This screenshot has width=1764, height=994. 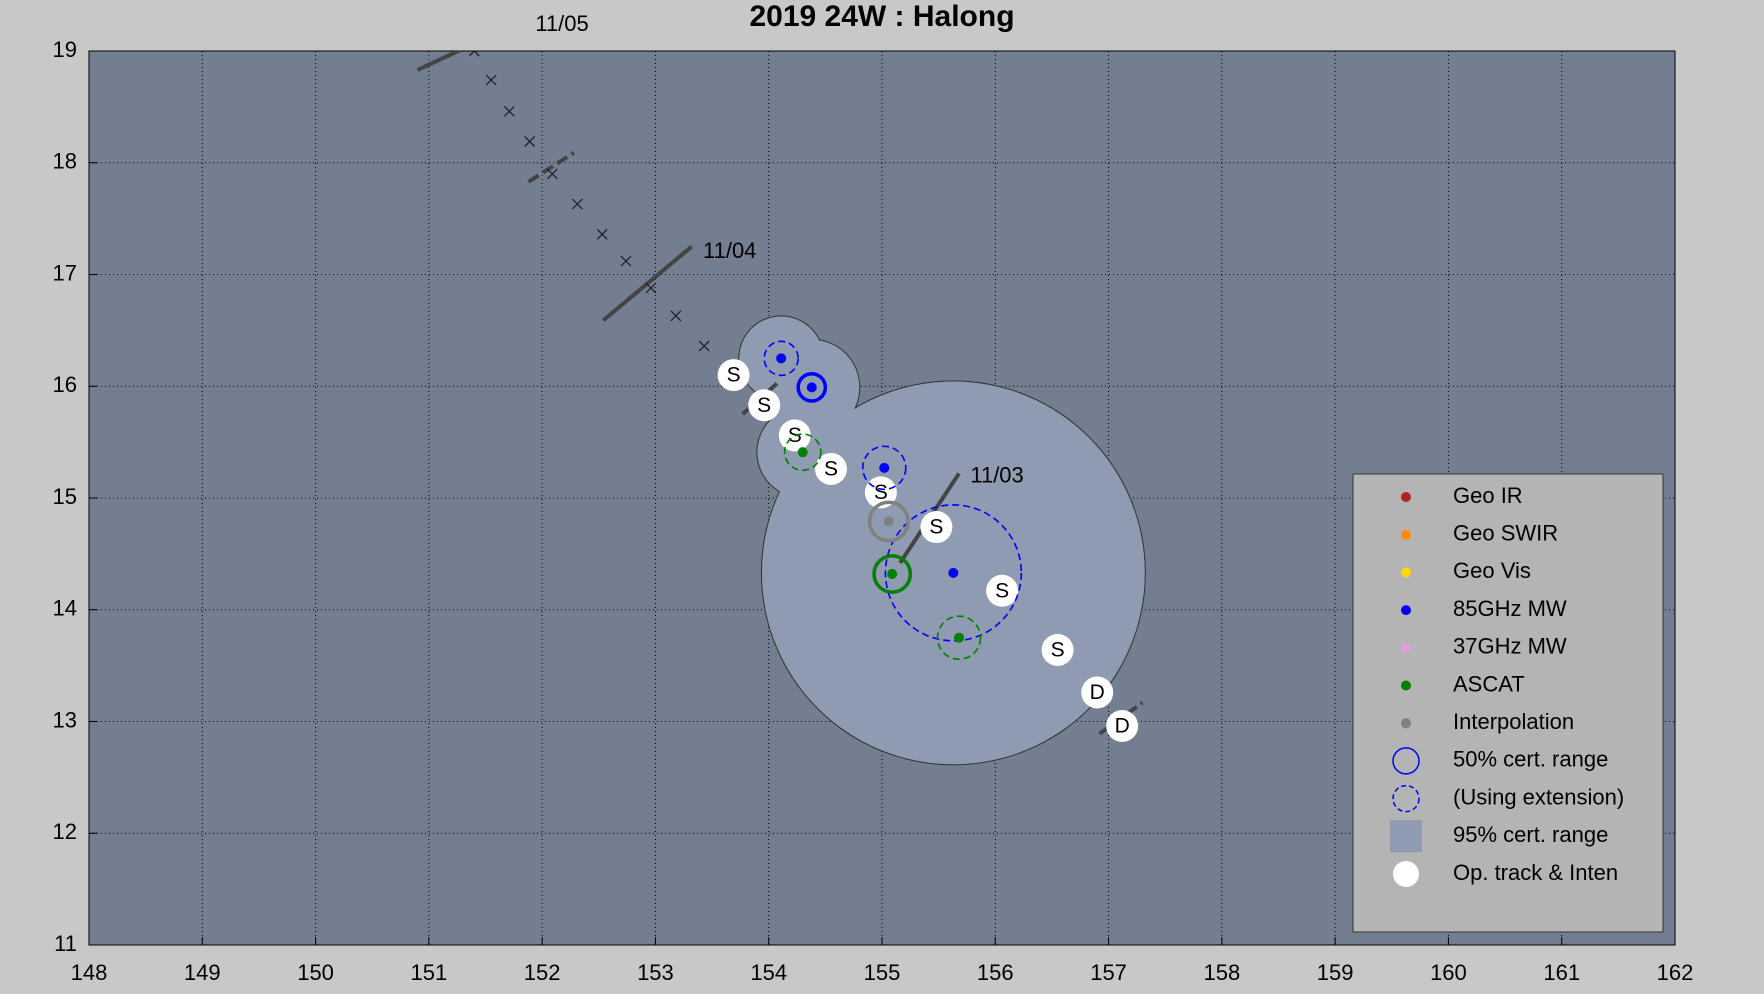 I want to click on date-annotation: 11/04, so click(x=729, y=250).